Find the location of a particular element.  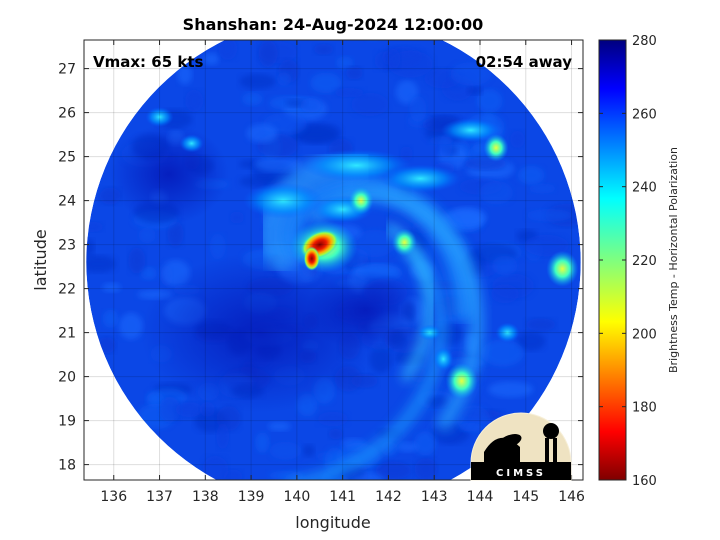

y-tick-label: 18 is located at coordinates (67, 466).